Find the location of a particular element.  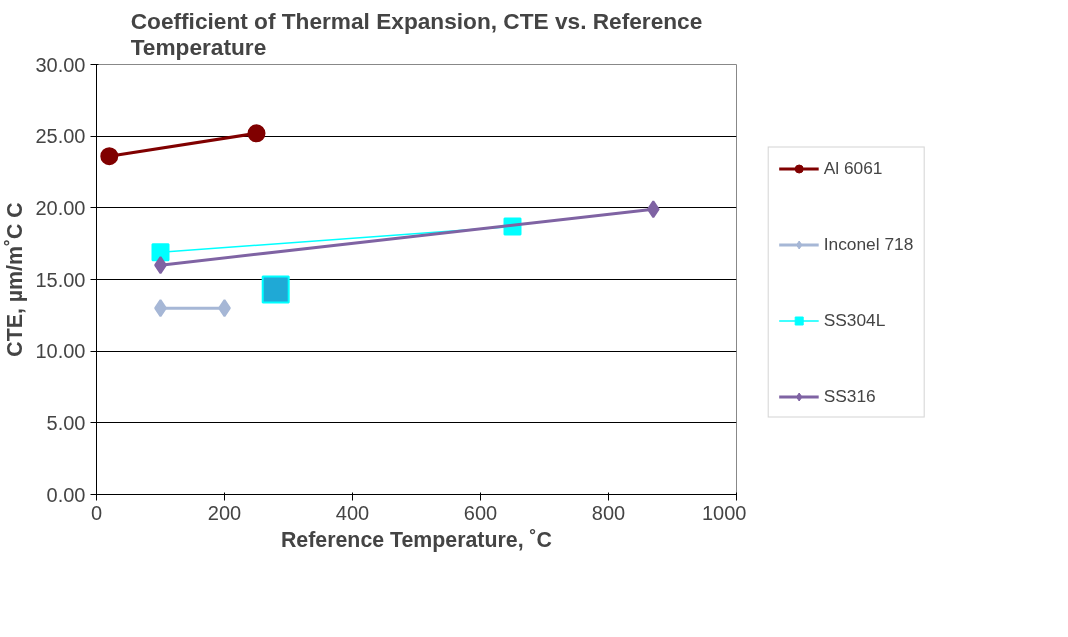

y-tick-label: 15.00 is located at coordinates (60, 279).